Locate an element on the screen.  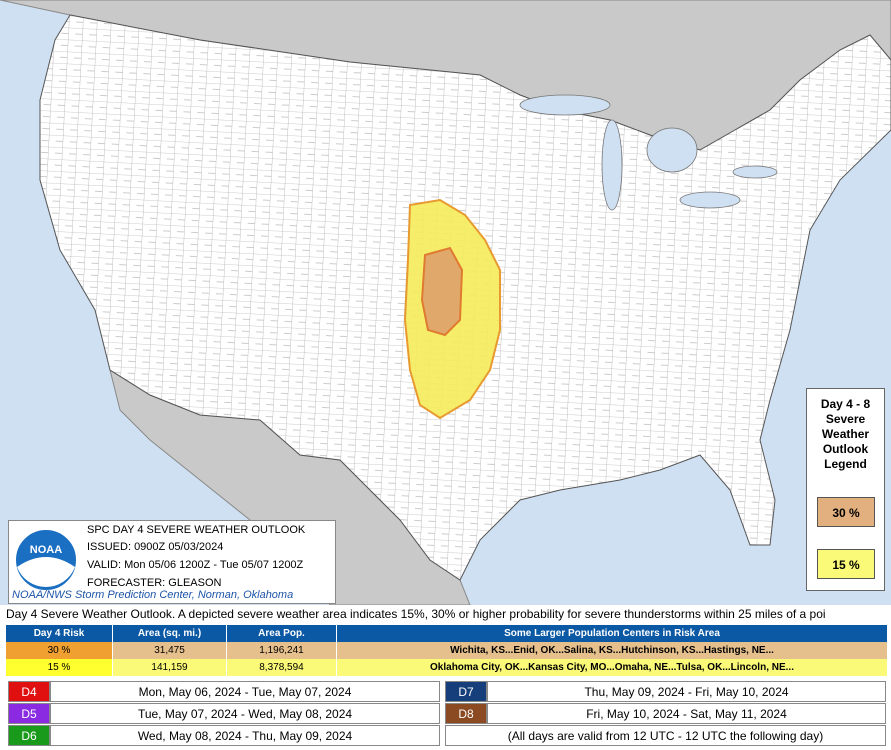
legend-title: Day 4 - 8 Severe Weather Outlook Legend is located at coordinates (845, 434).